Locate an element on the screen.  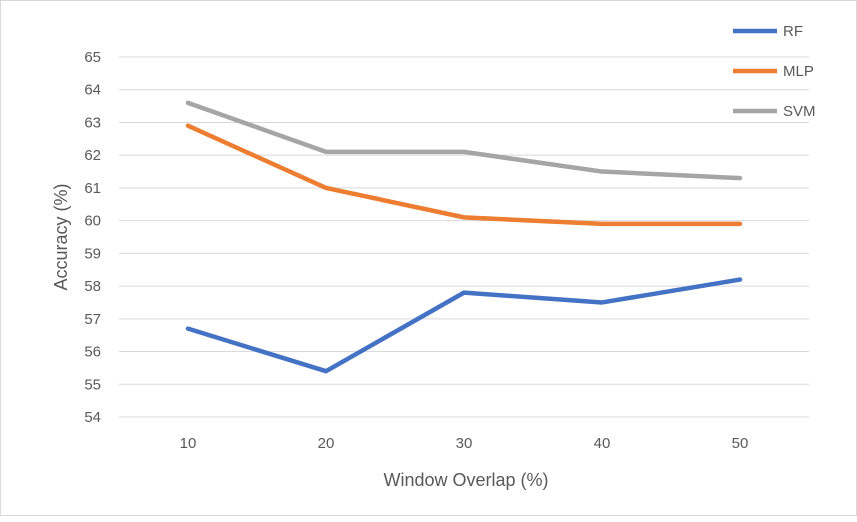
y-tick-label-60: 60 is located at coordinates (92, 221).